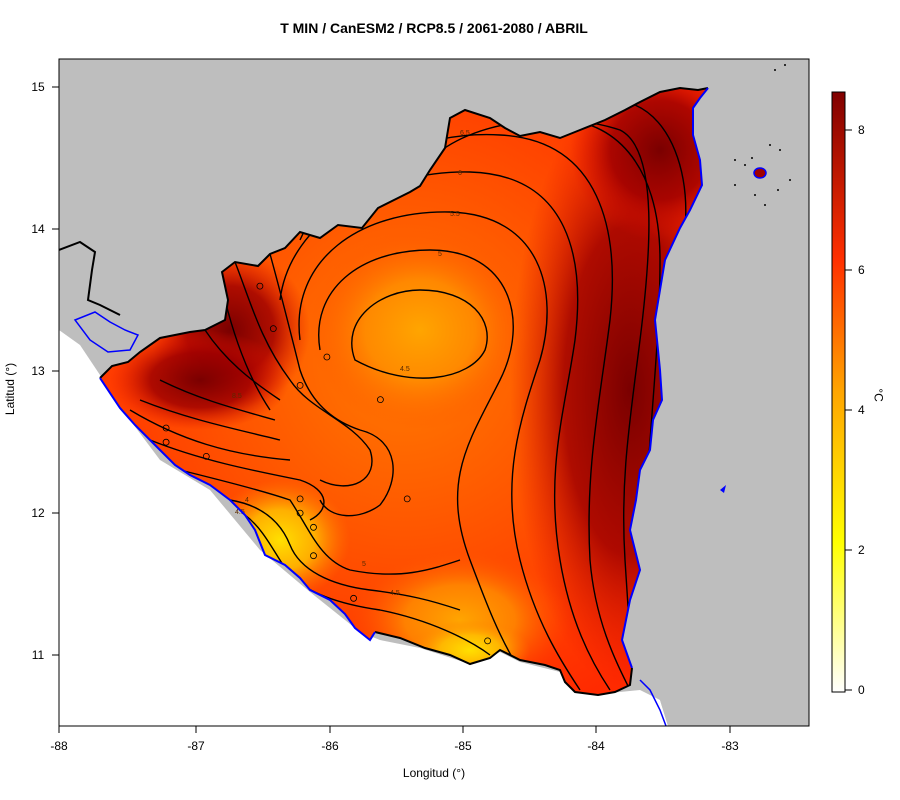 The height and width of the screenshot is (800, 900). I want to click on cays, so click(762, 135).